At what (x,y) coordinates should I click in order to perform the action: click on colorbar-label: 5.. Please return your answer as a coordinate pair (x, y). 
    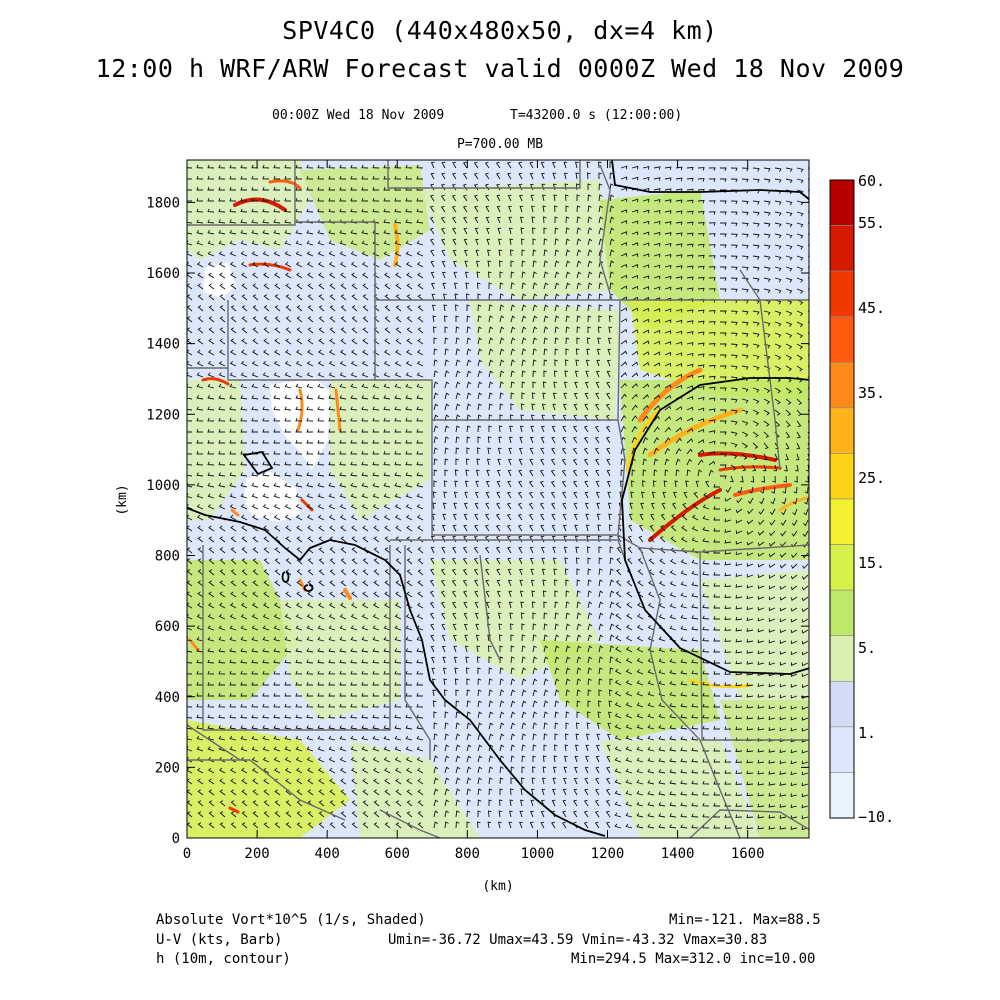
    Looking at the image, I should click on (867, 648).